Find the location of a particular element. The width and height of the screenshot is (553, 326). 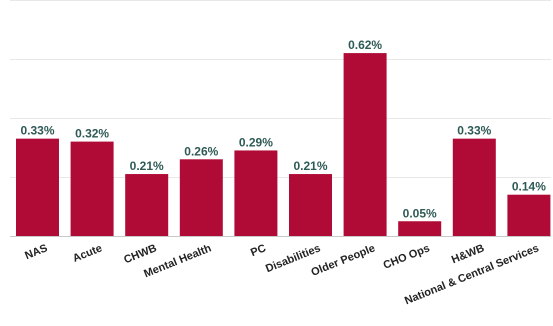

value-label-1: 0.32% is located at coordinates (92, 134).